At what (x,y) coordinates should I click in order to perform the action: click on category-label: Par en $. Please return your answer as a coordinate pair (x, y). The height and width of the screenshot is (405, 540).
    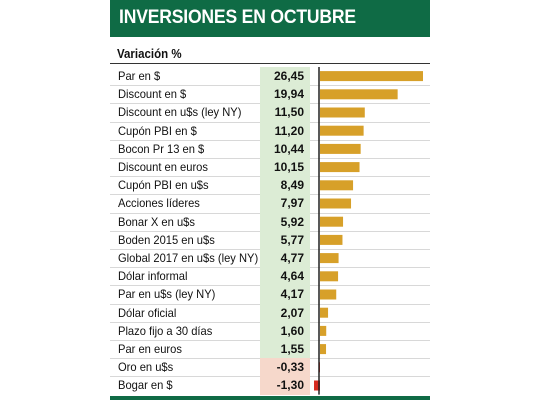
    Looking at the image, I should click on (139, 76).